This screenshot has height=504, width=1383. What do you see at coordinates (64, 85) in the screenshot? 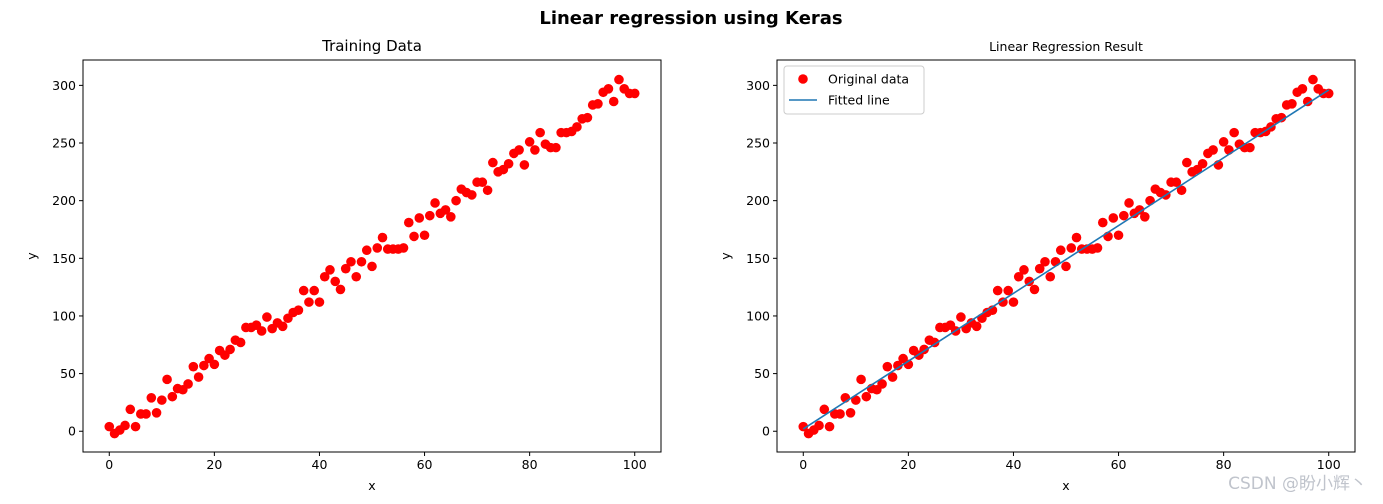
I see `y-tick-label: 300` at bounding box center [64, 85].